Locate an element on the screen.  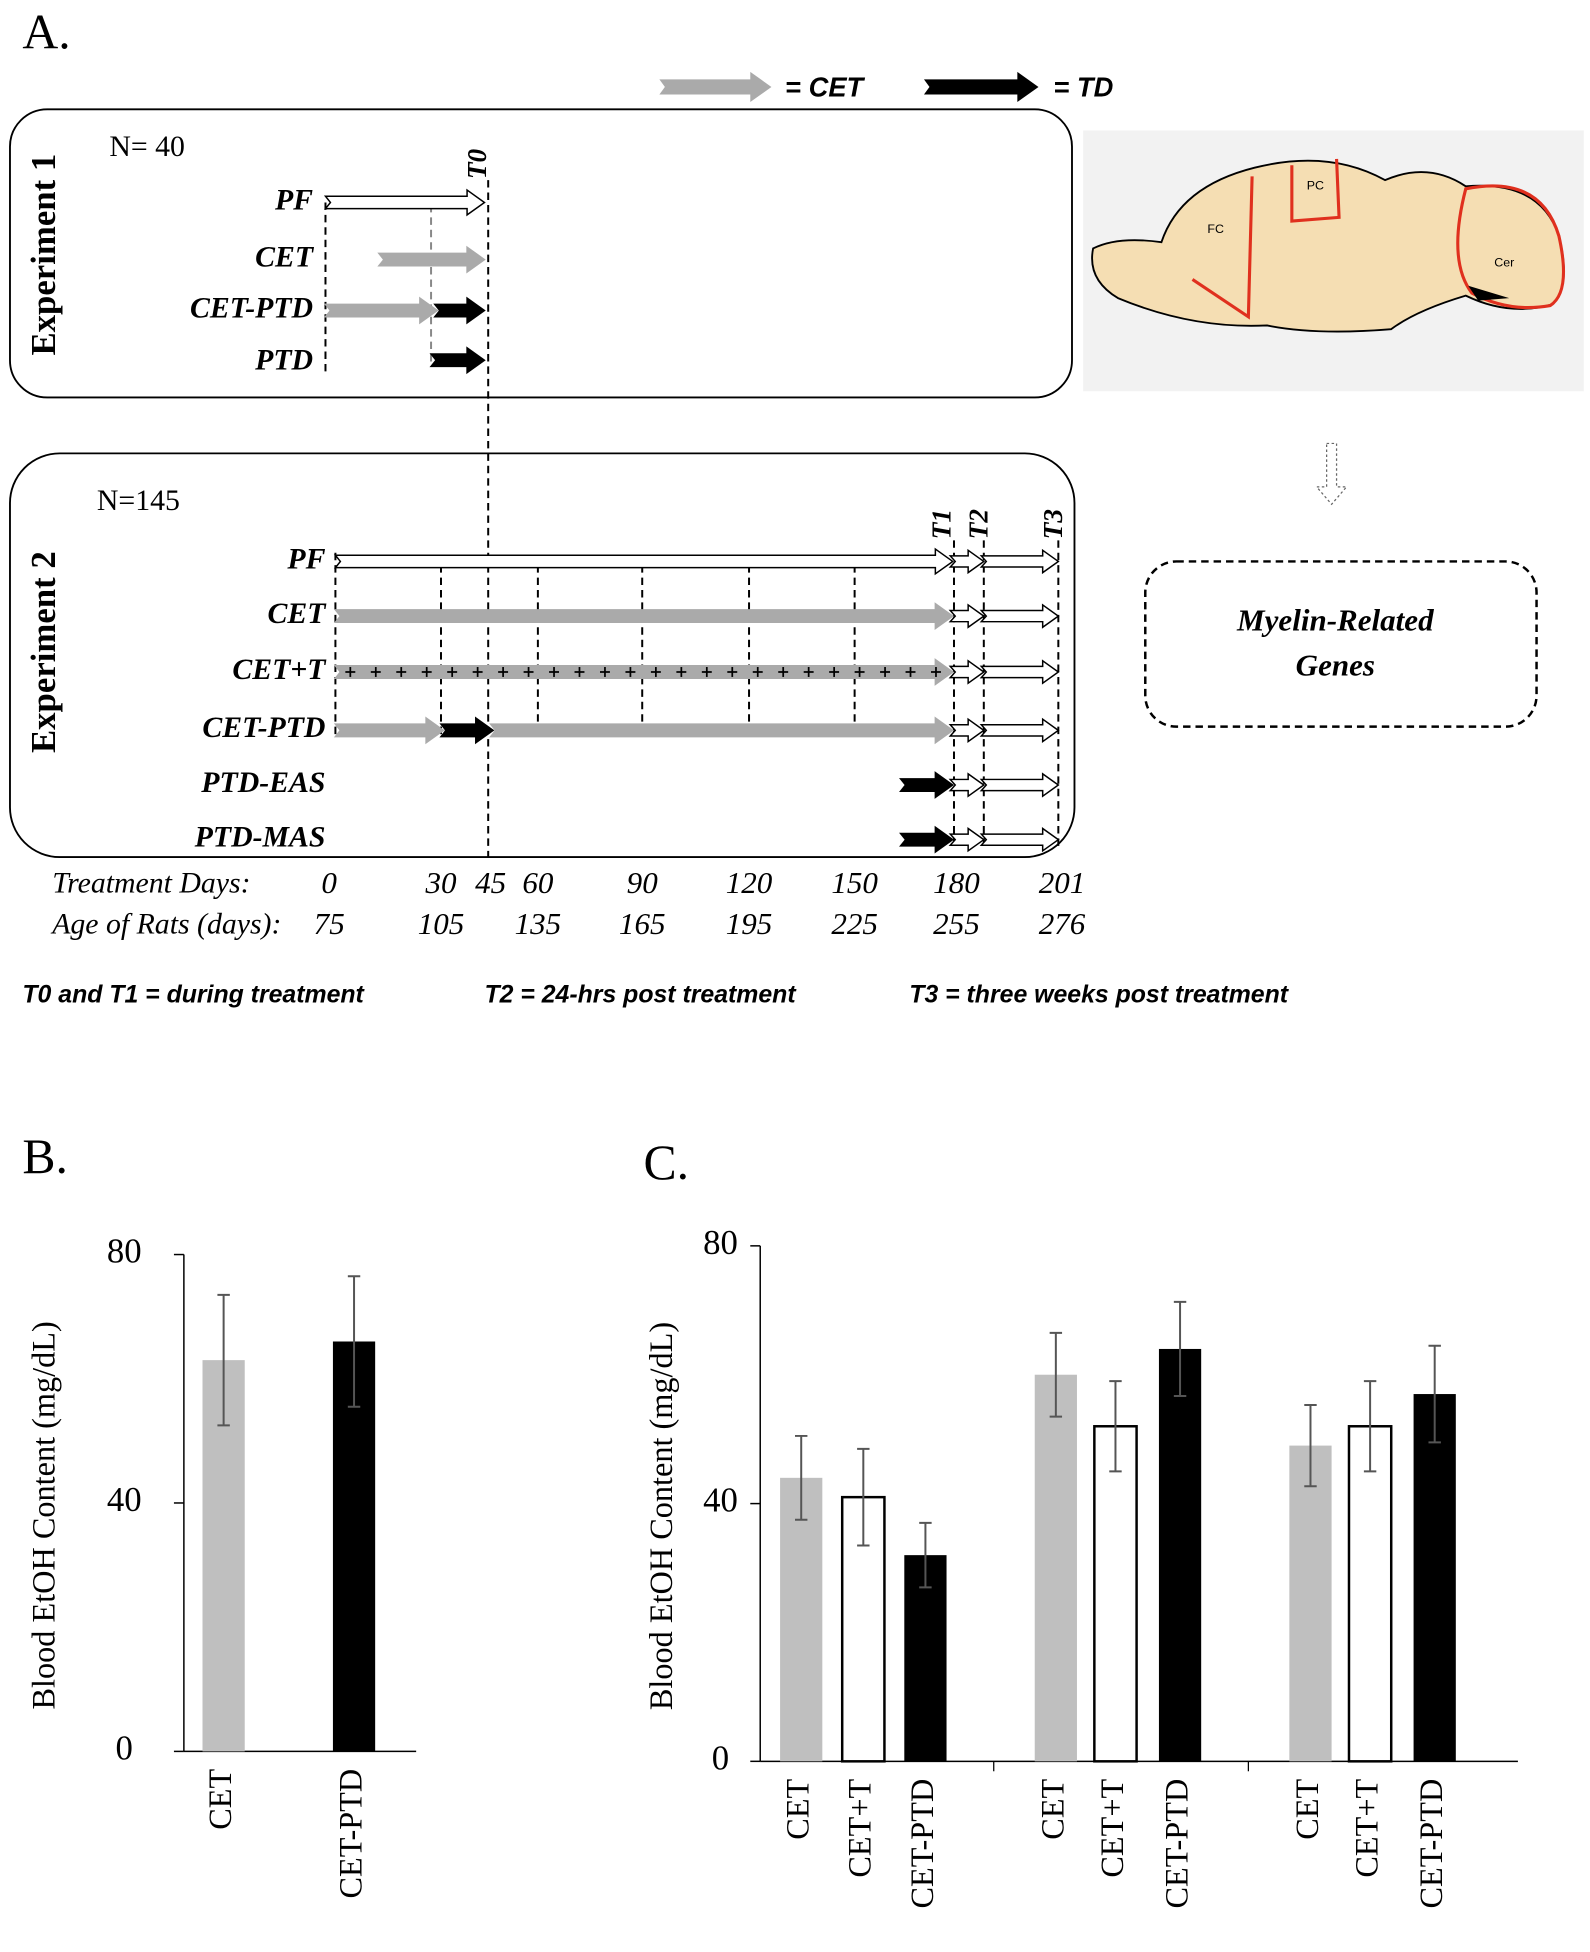
timepoint: T2 is located at coordinates (979, 524).